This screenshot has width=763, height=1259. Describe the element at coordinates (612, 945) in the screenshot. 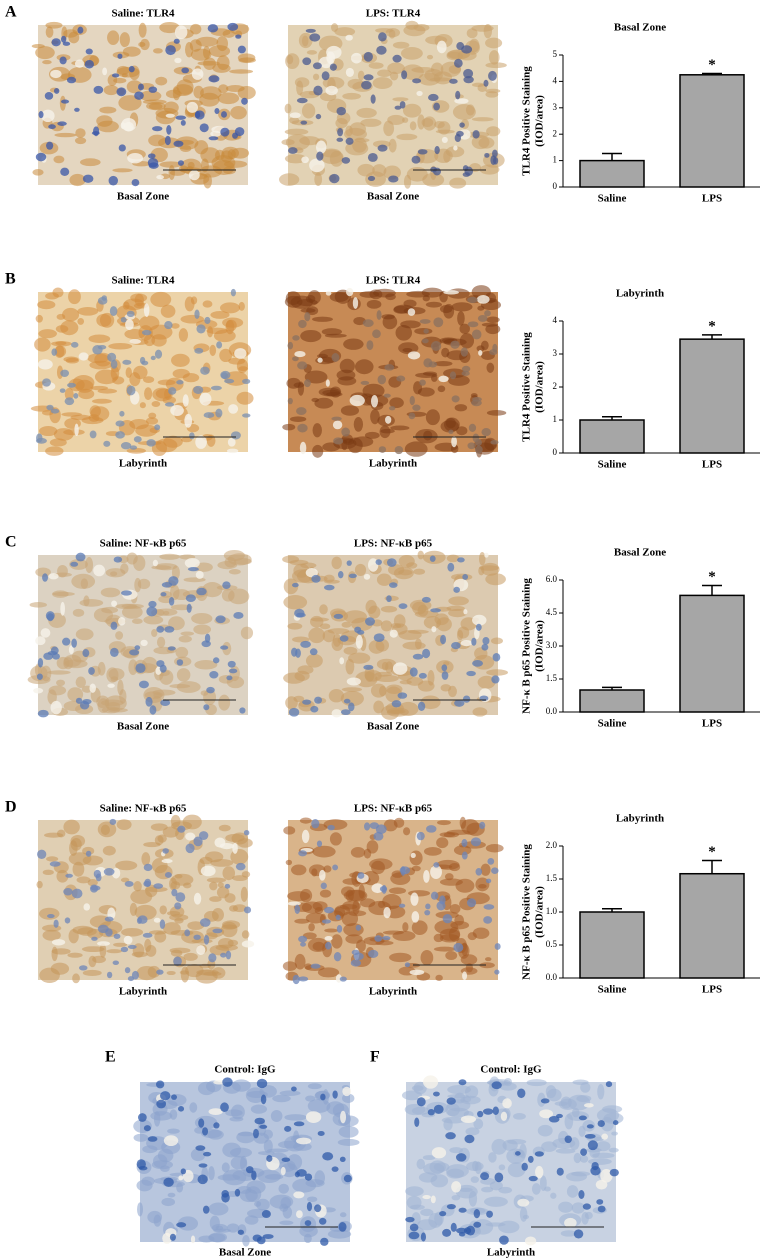

I see `bar` at that location.